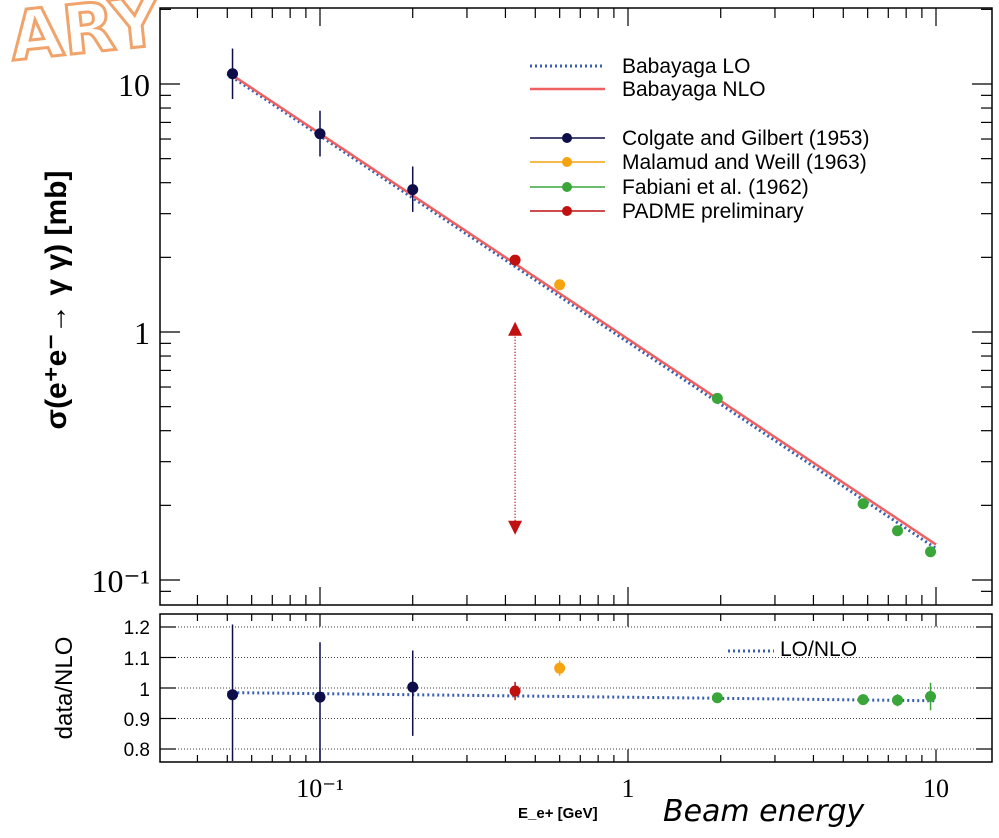 The width and height of the screenshot is (999, 838). Describe the element at coordinates (567, 138) in the screenshot. I see `legend-marker-colgate` at that location.